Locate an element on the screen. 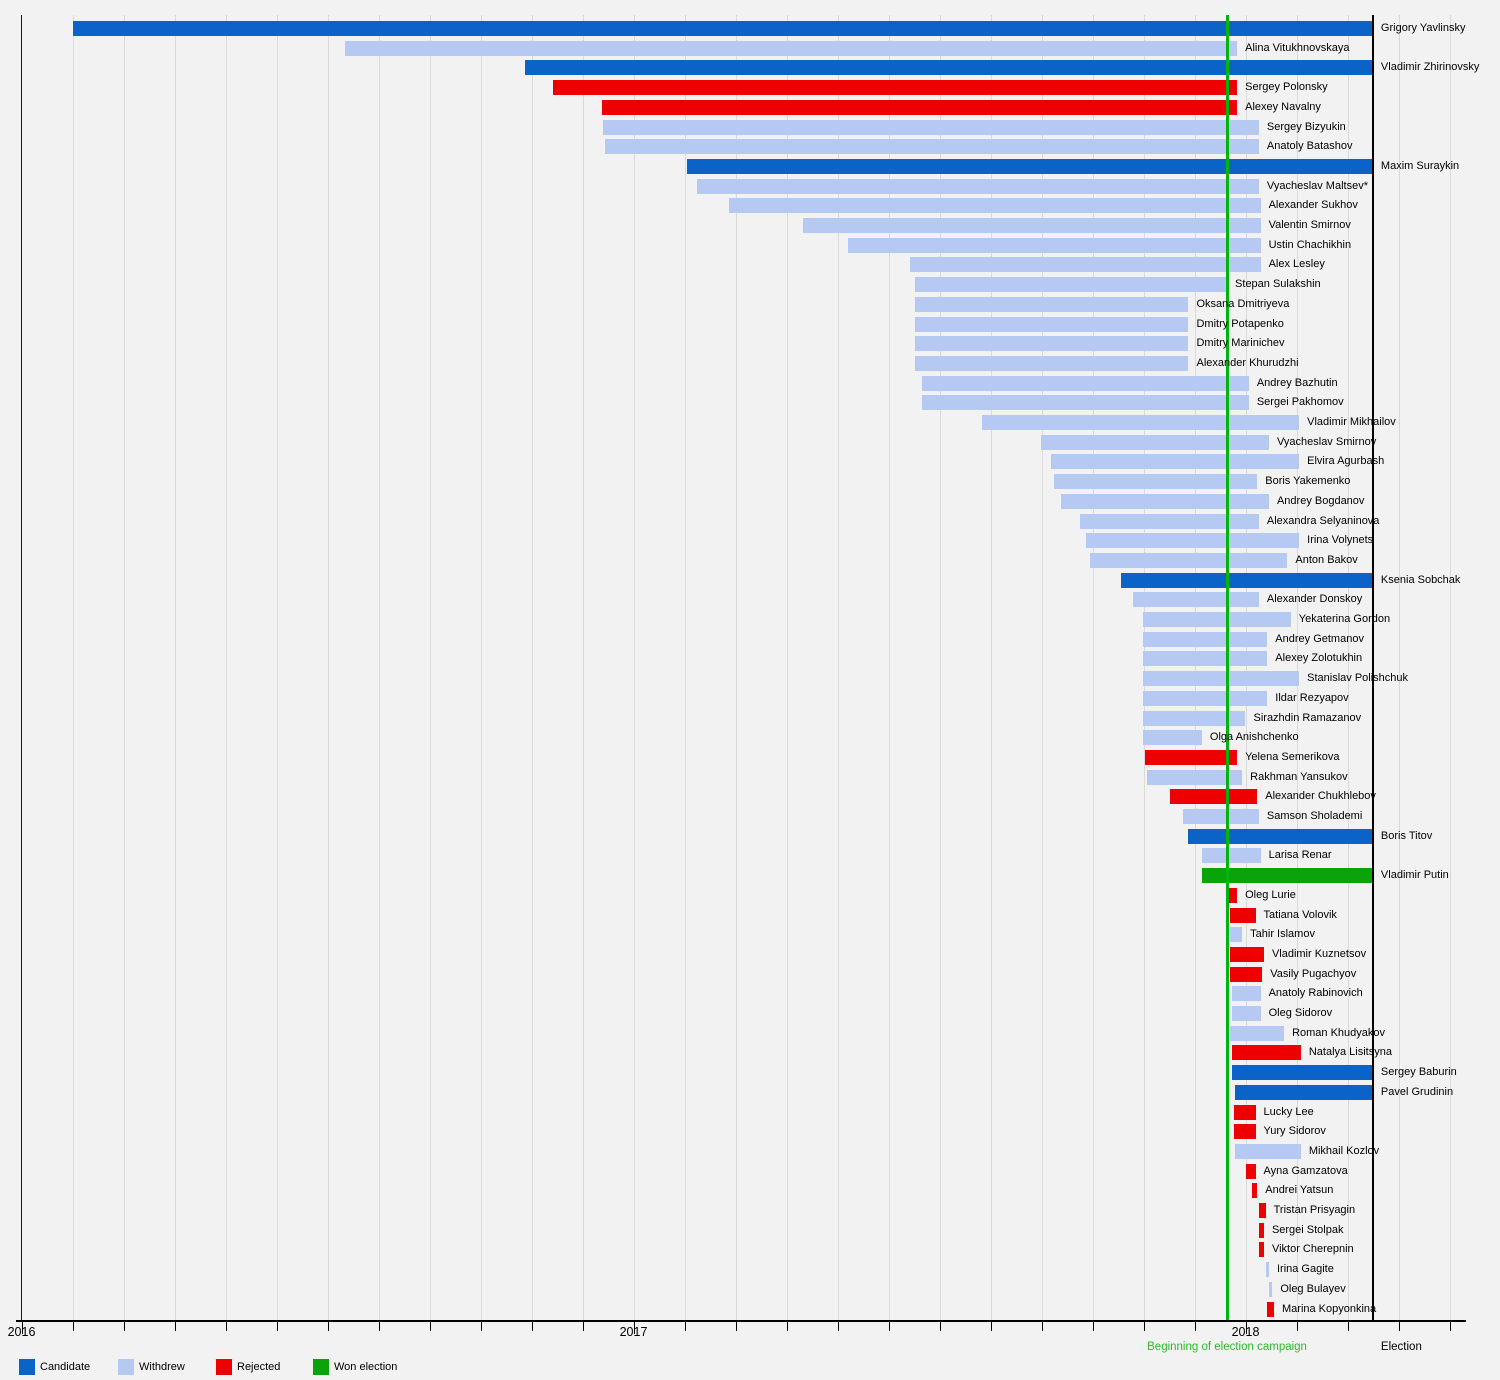 The image size is (1500, 1380). bar-label: Boris Yakemenko is located at coordinates (1308, 481).